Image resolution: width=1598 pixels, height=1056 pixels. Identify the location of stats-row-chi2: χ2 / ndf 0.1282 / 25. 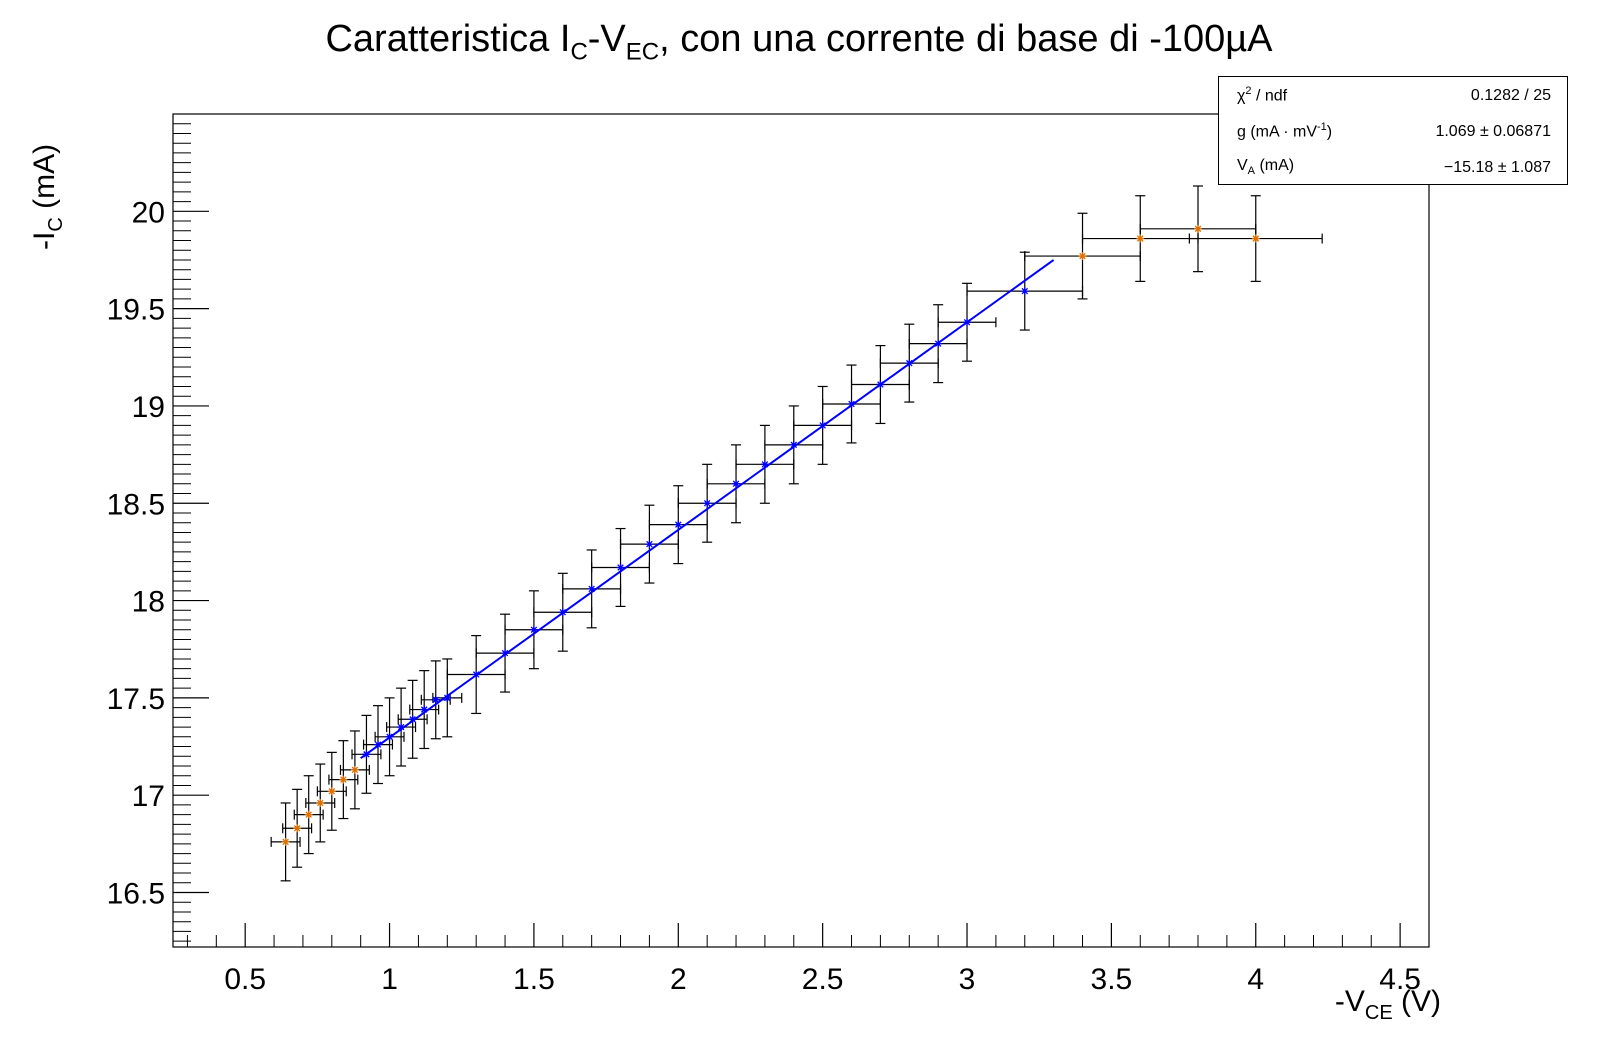
(1393, 94).